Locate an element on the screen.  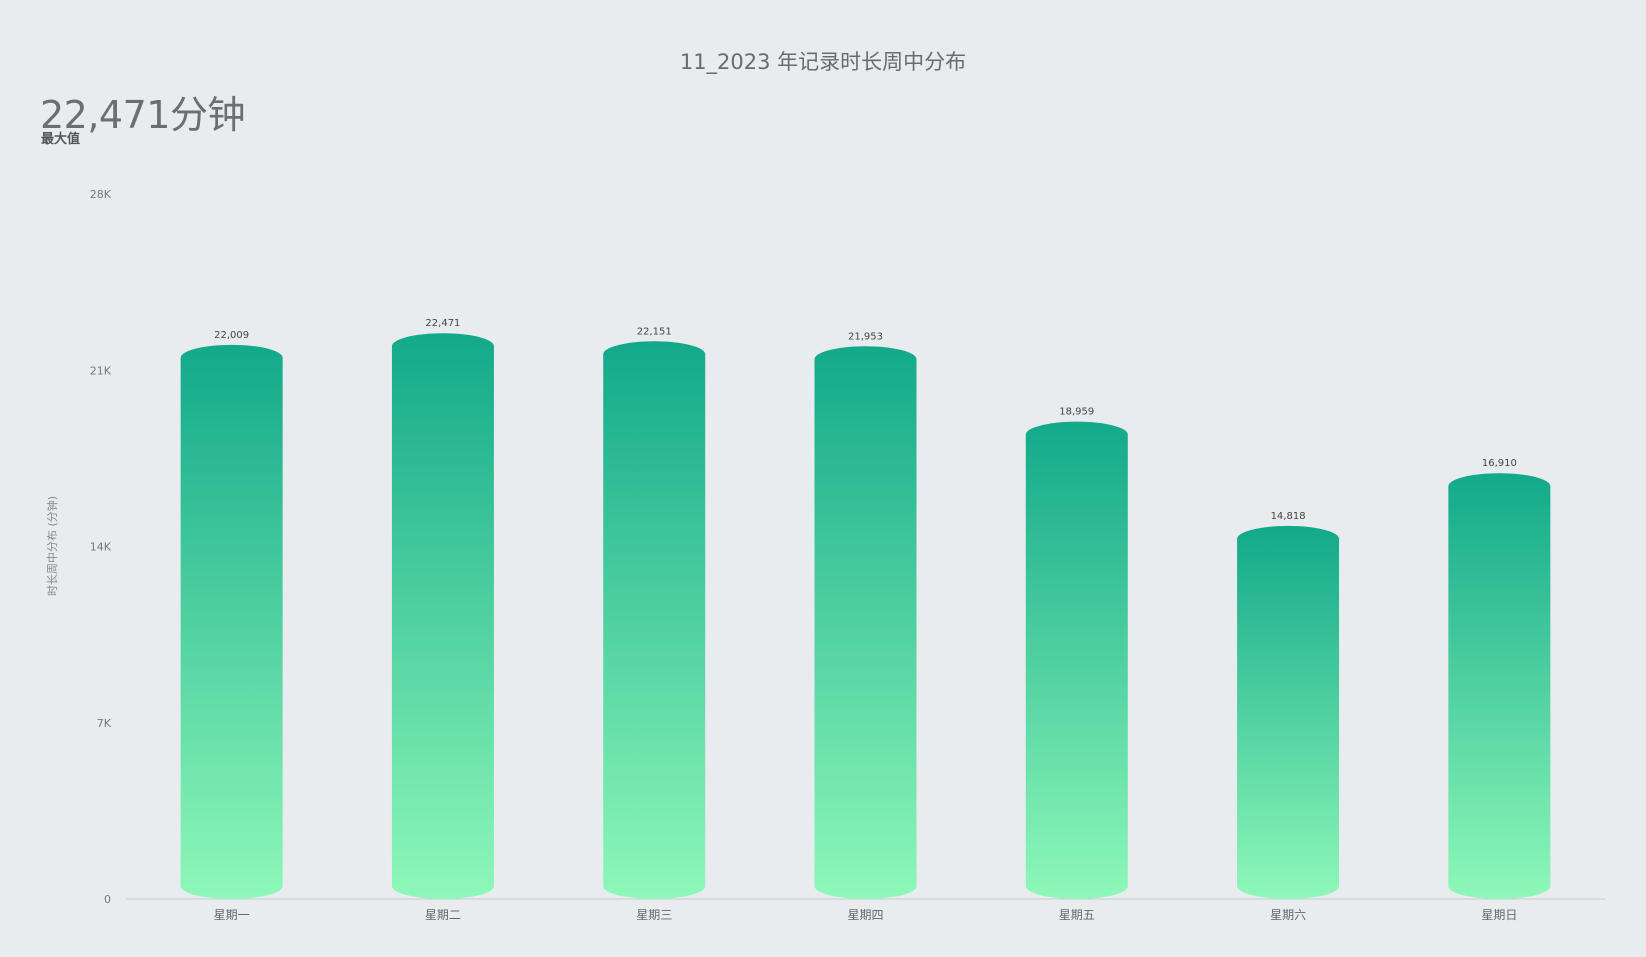
x-category-label: 星期五 is located at coordinates (1077, 915).